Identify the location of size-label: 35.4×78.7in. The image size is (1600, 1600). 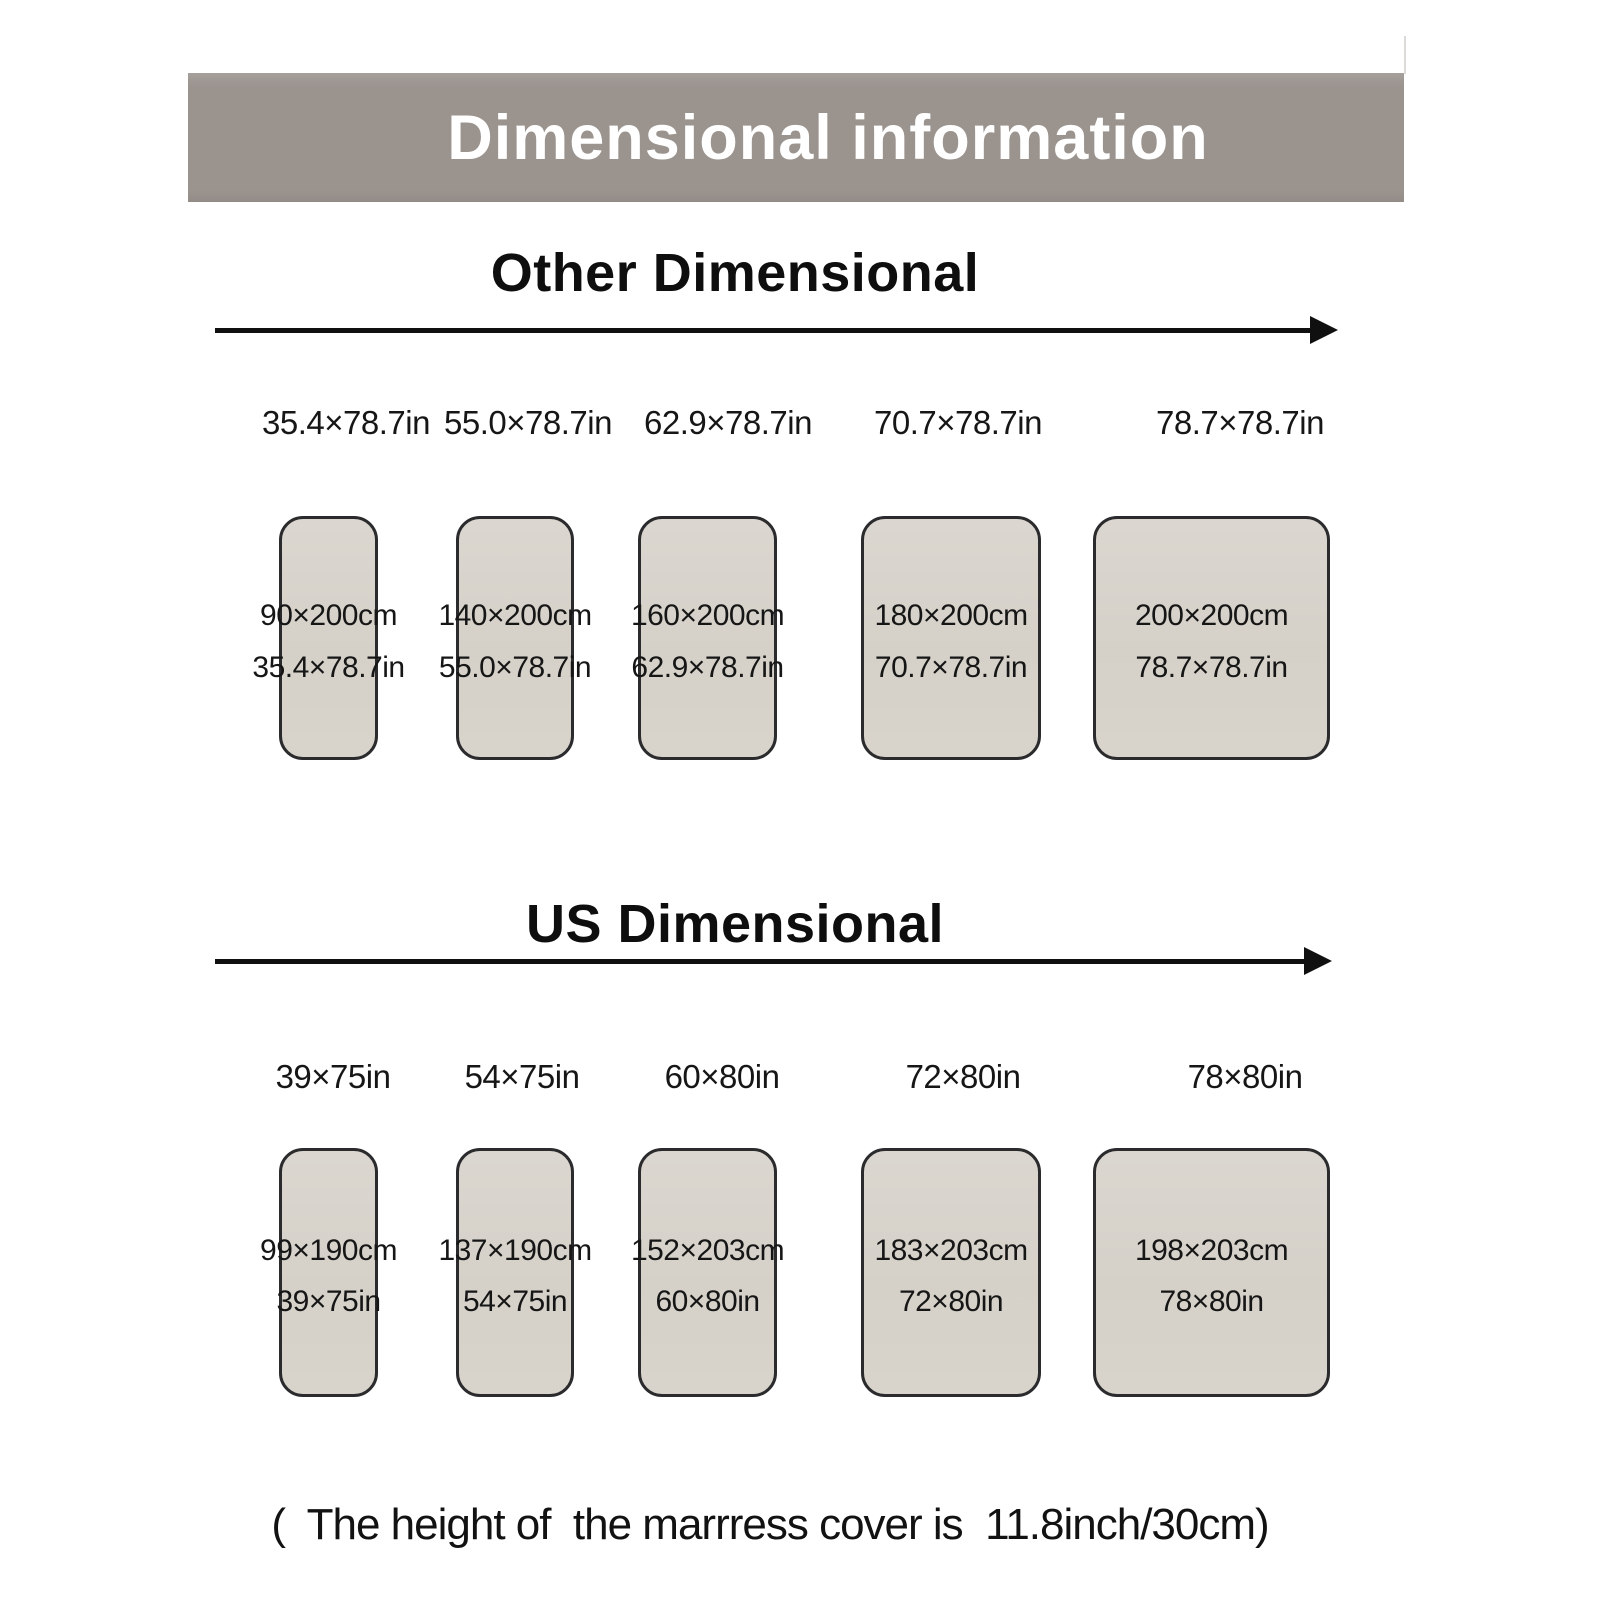
(346, 422).